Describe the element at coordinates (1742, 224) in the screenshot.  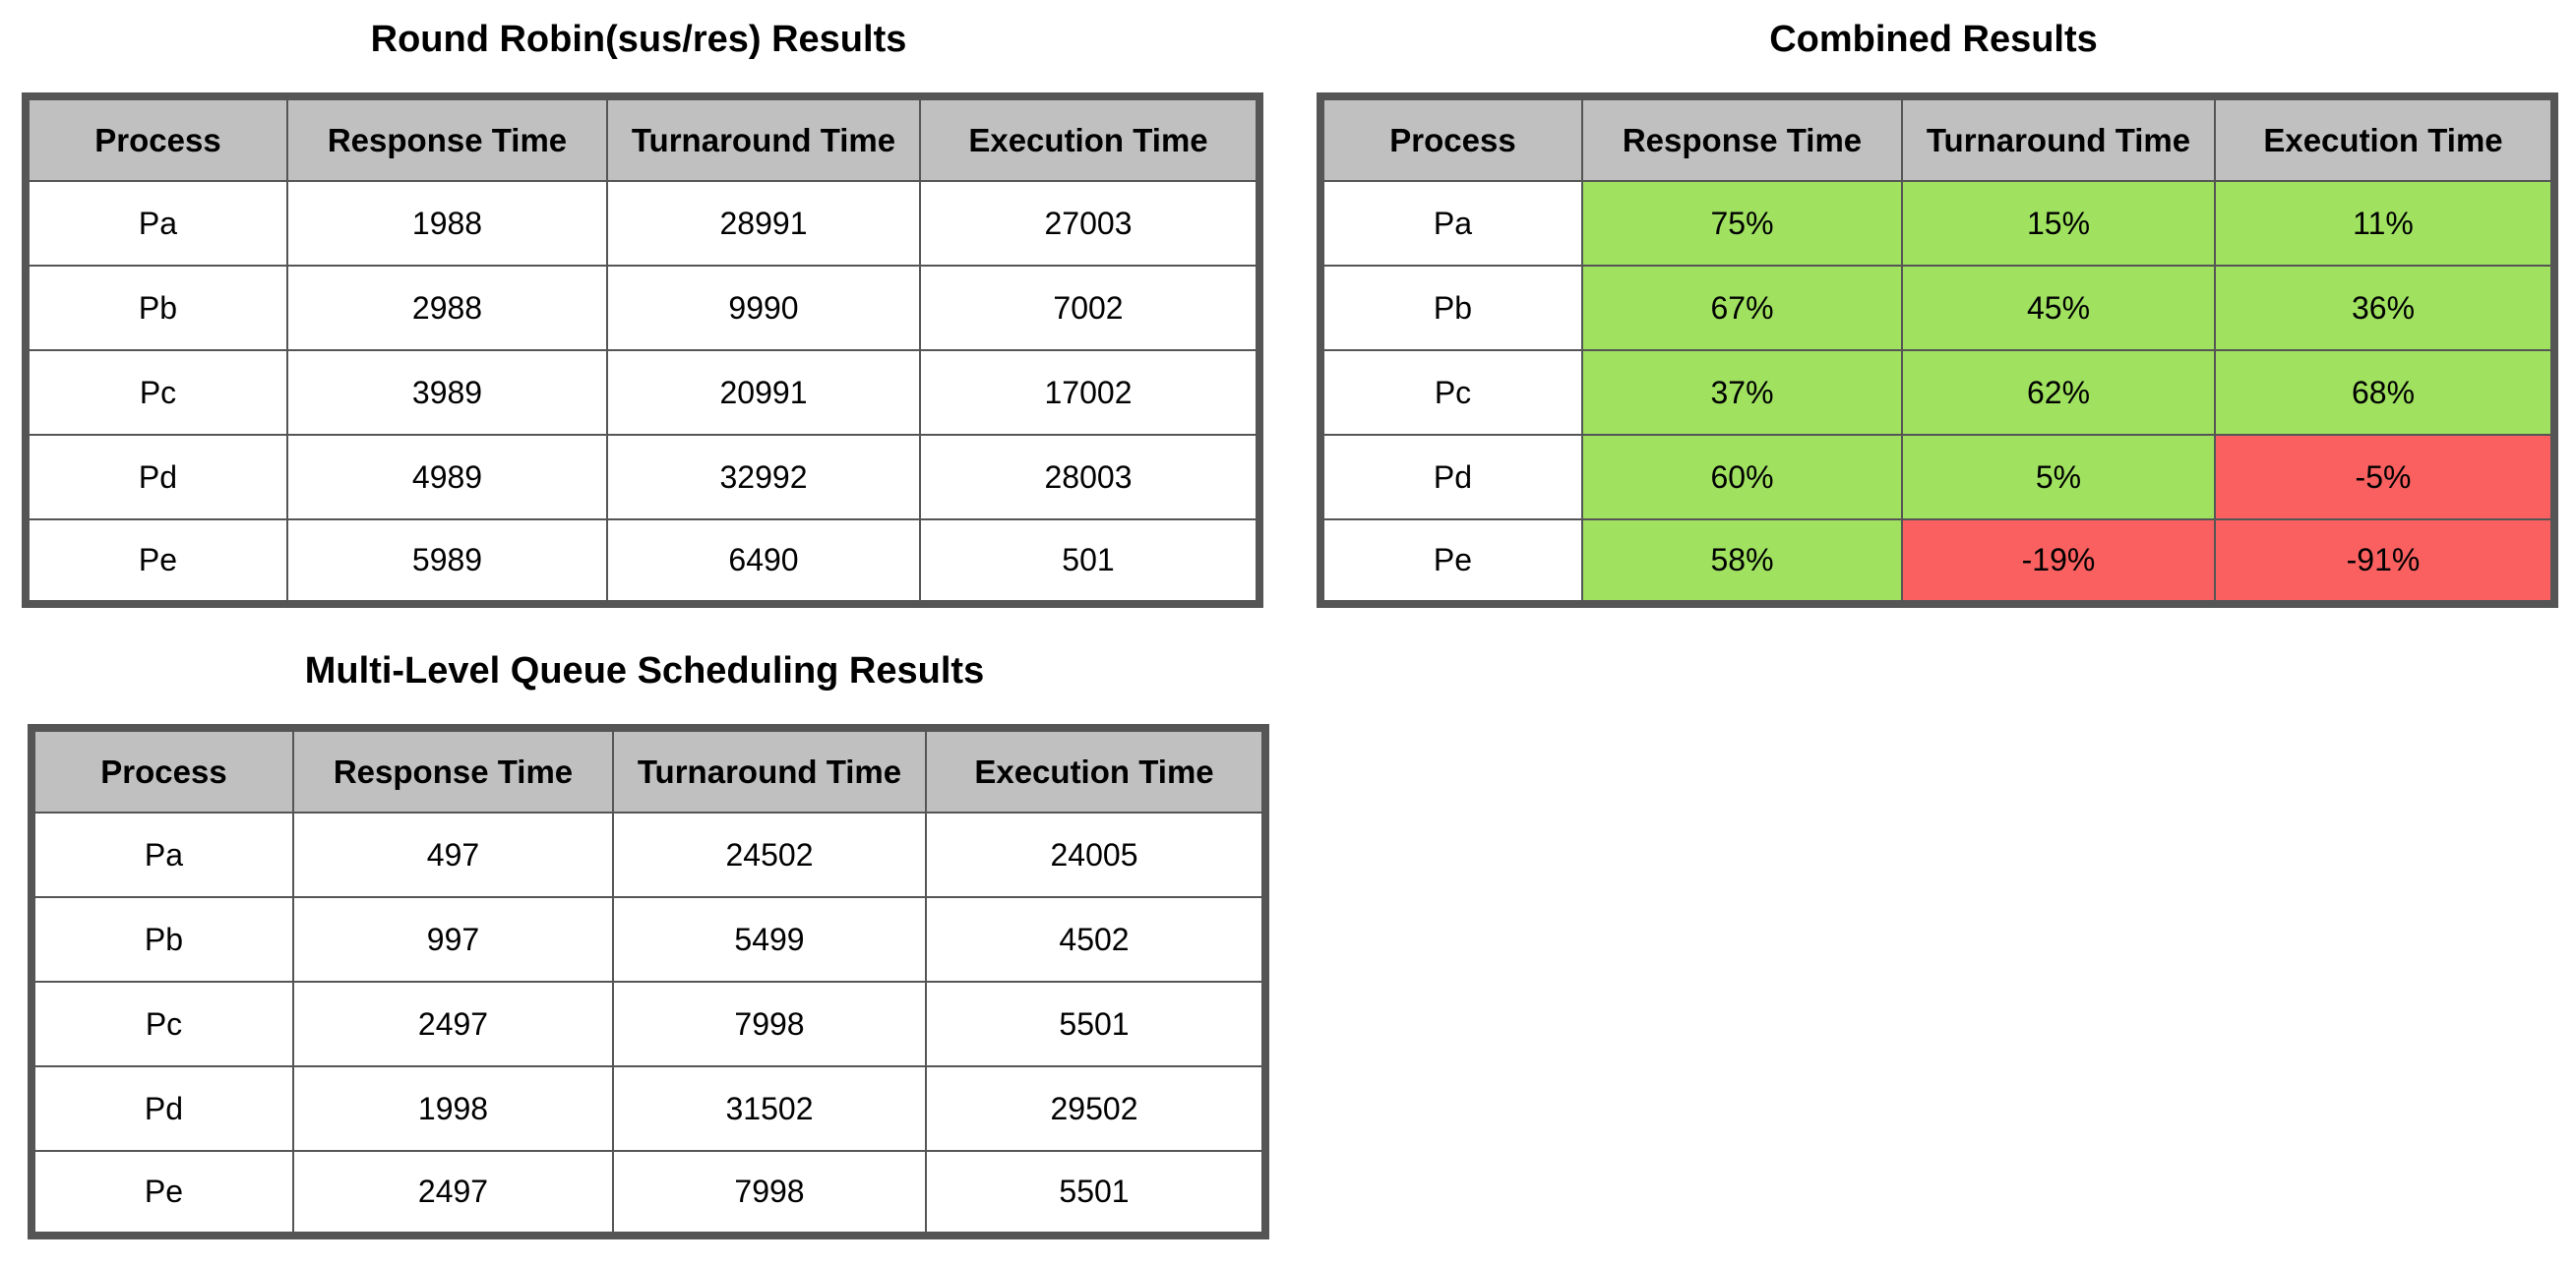
I see `cell-response-time: 75%` at that location.